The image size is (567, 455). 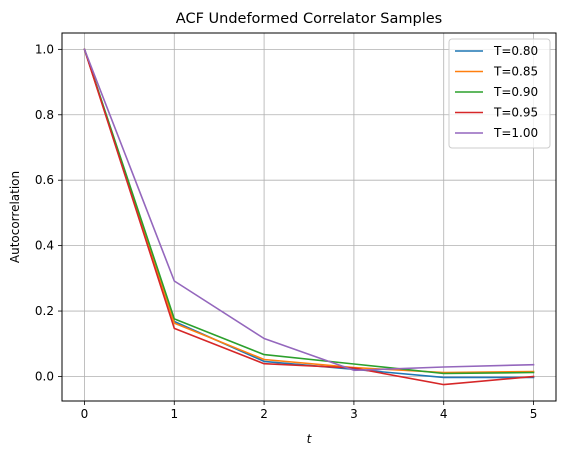 I want to click on y-tick-label: 1.0, so click(x=44, y=49).